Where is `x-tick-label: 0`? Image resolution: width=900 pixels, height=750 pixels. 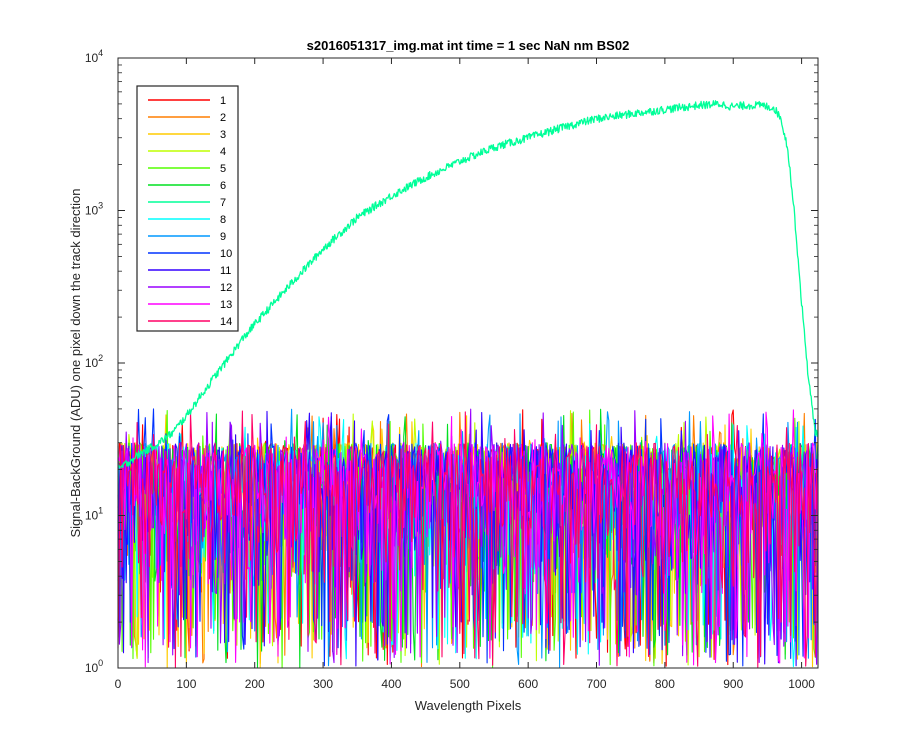 x-tick-label: 0 is located at coordinates (118, 684).